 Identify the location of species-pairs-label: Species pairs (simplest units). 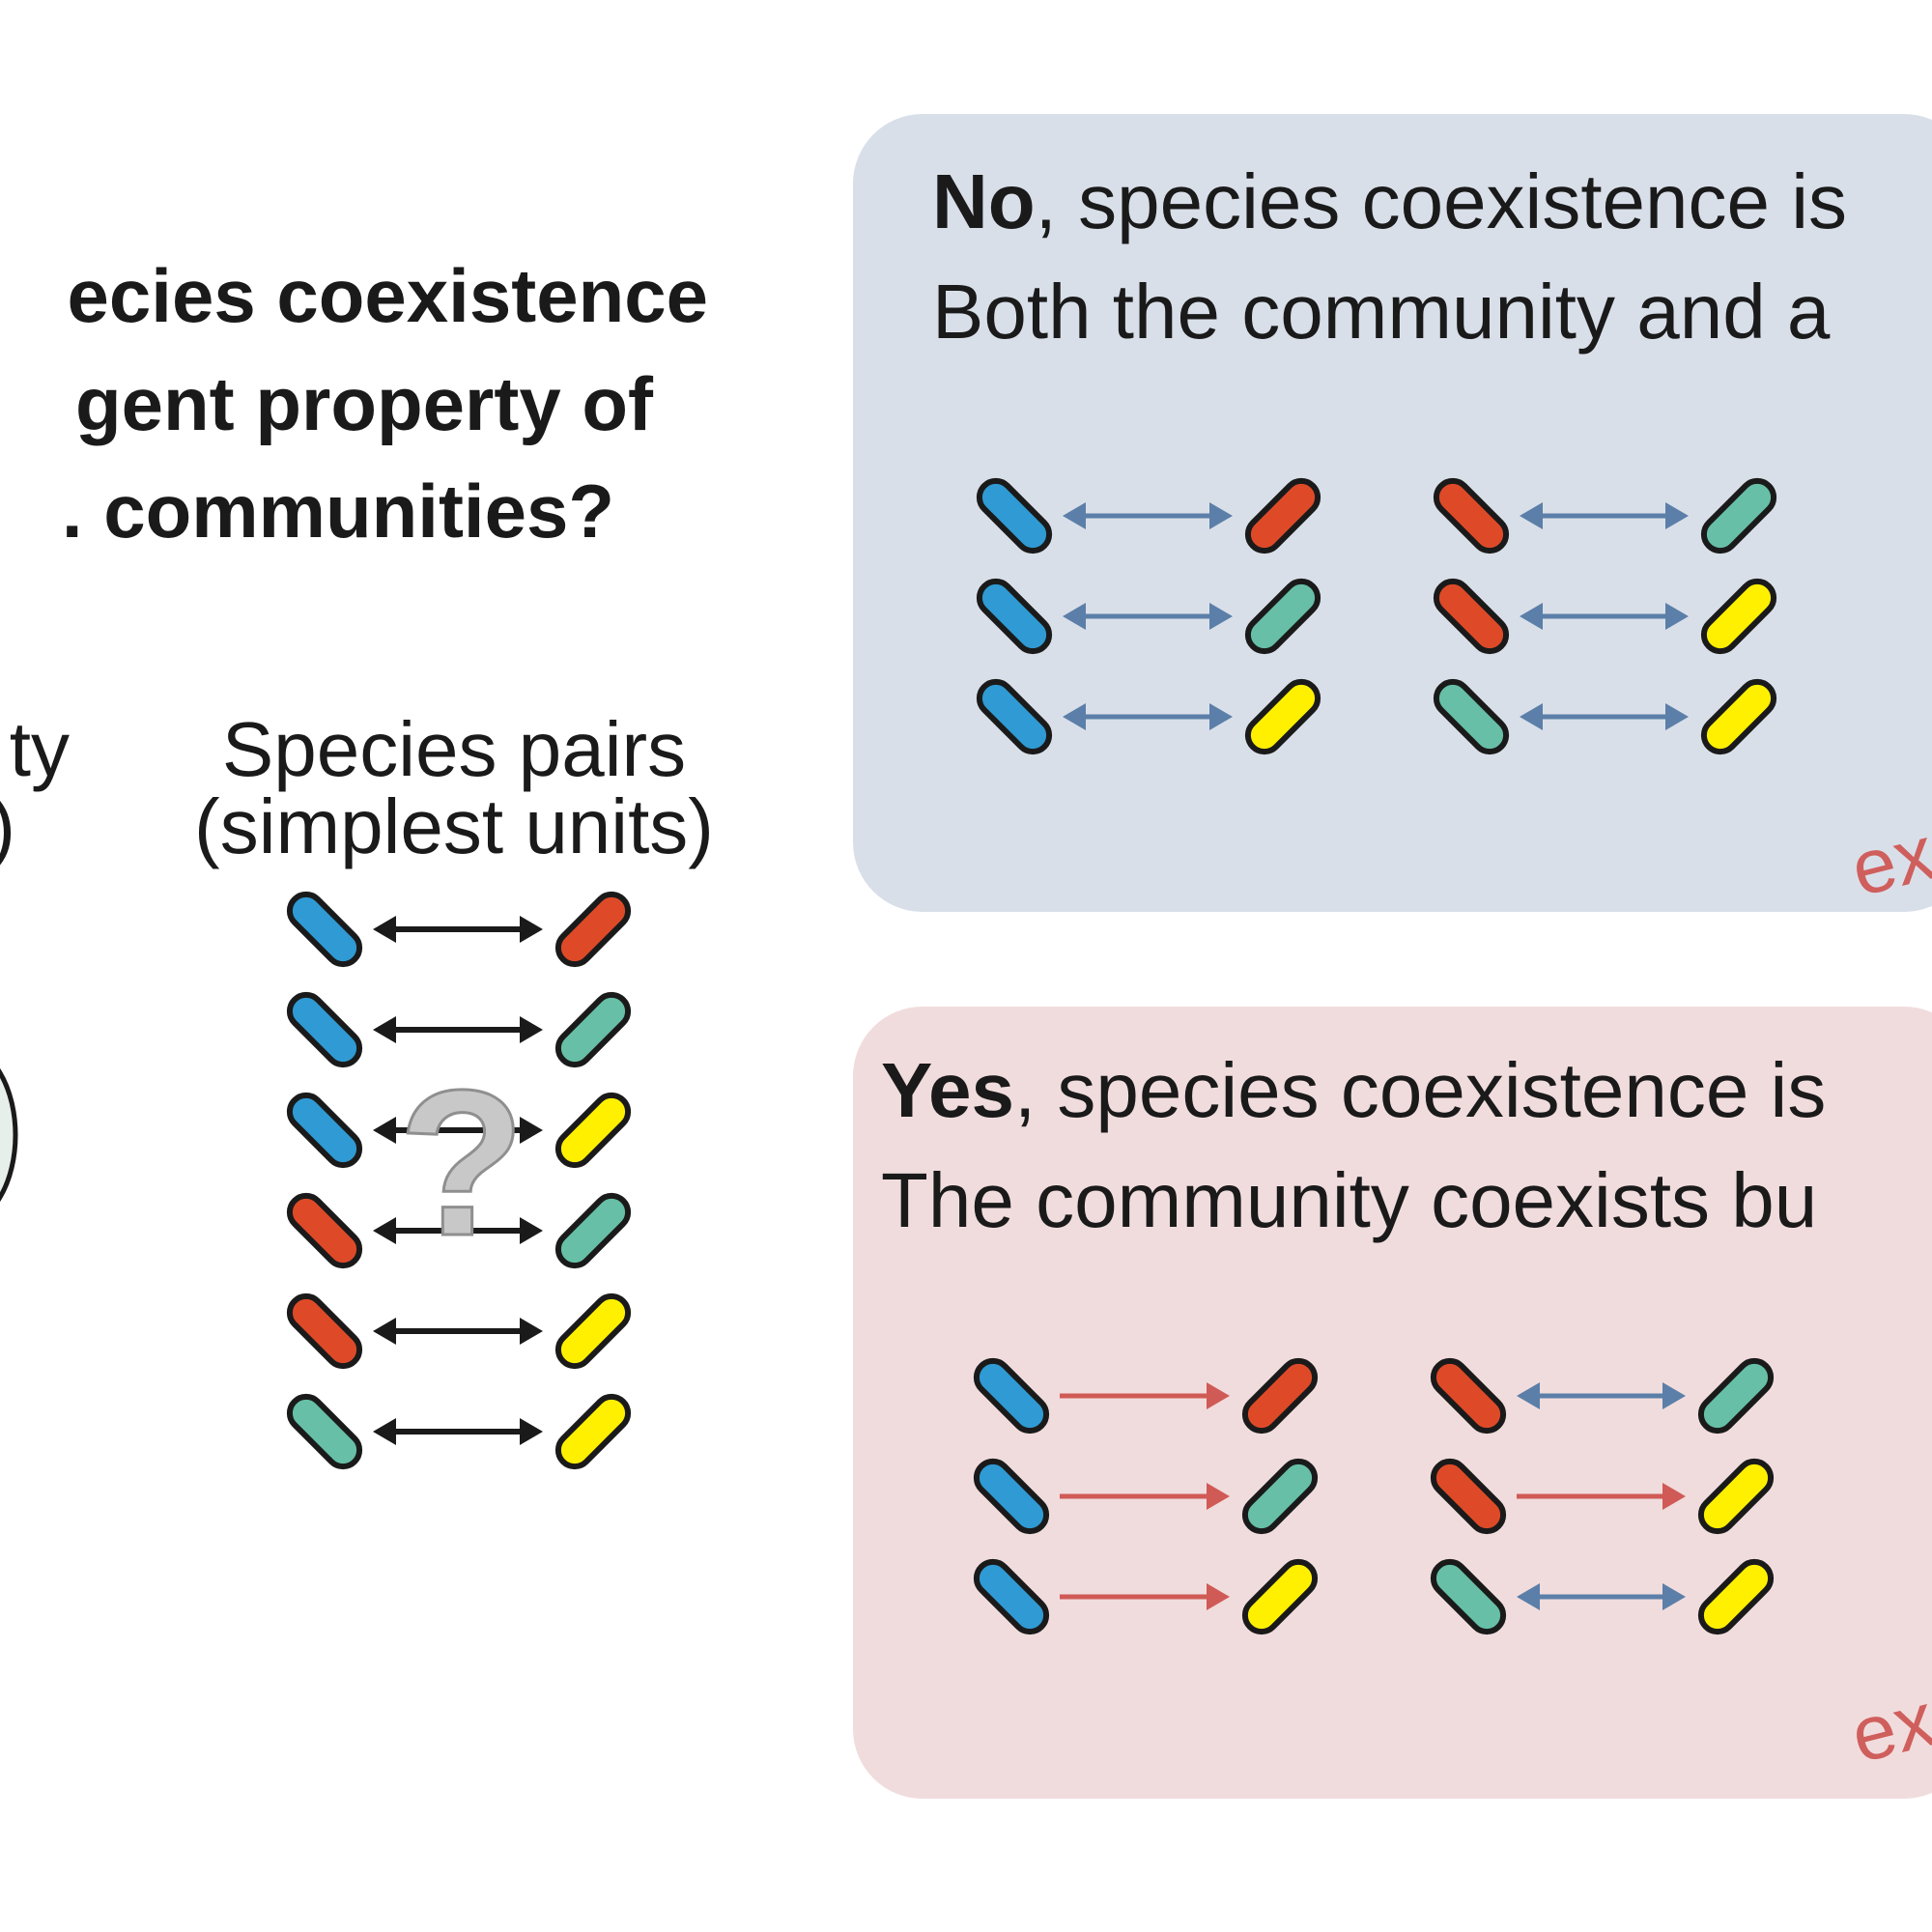
(454, 787).